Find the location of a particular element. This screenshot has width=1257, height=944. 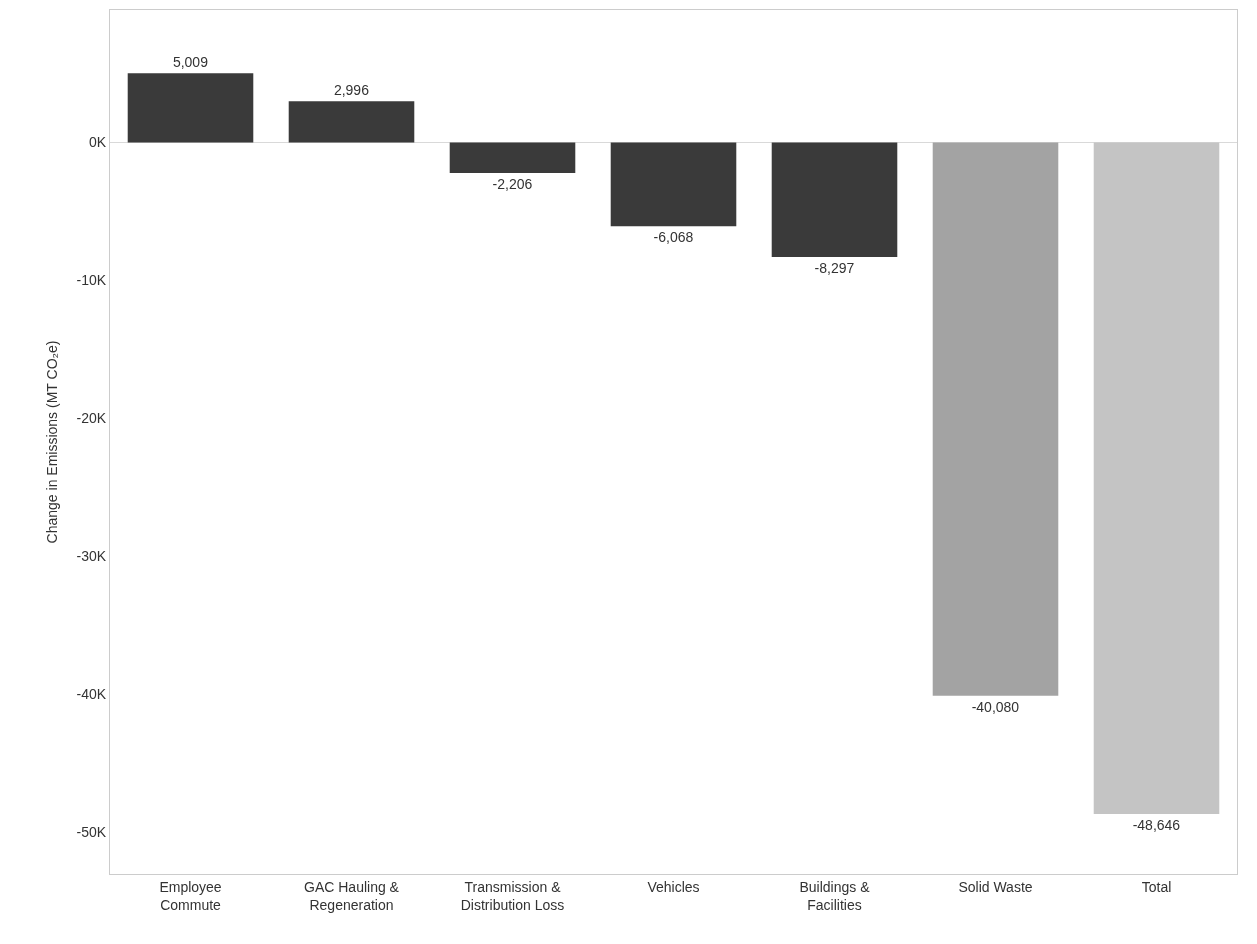

x-tick-label: GAC Hauling & Regeneration is located at coordinates (352, 895).